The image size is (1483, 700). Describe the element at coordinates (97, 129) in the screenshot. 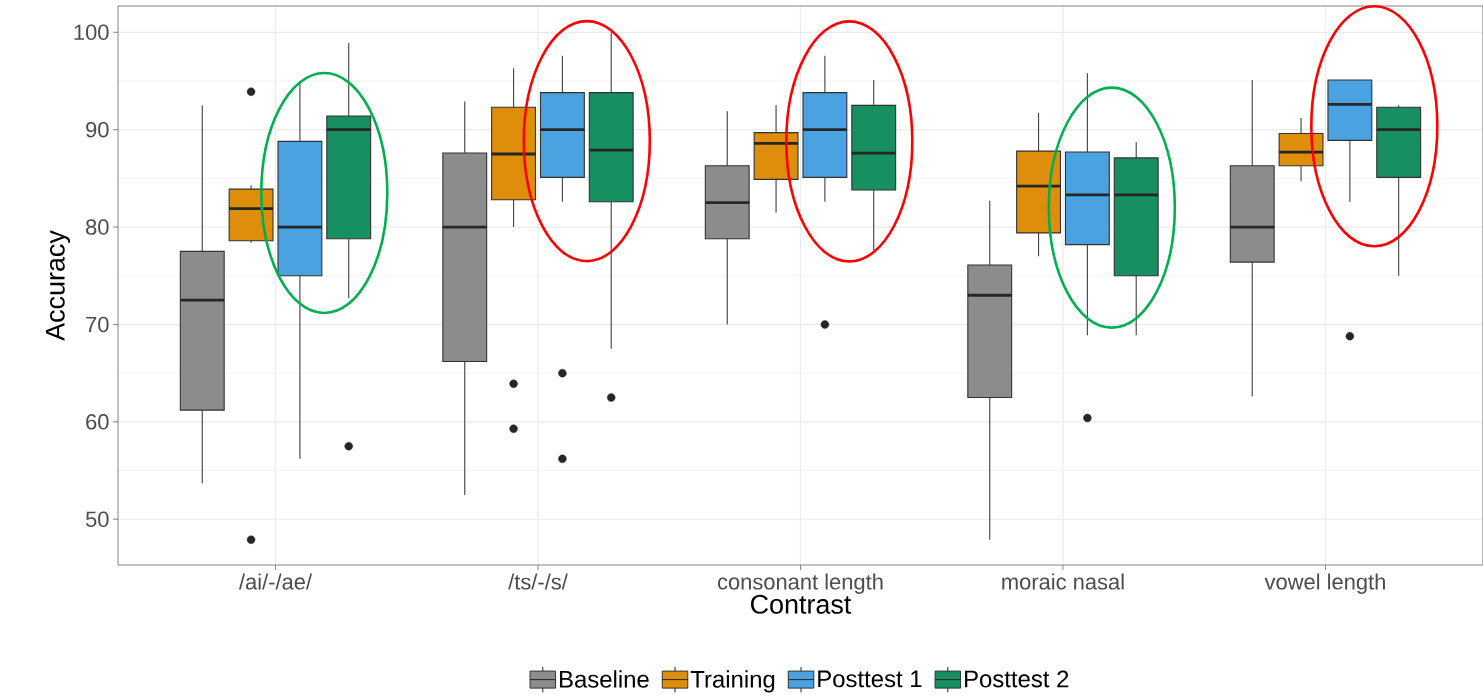

I see `y-tick-label: 90` at that location.